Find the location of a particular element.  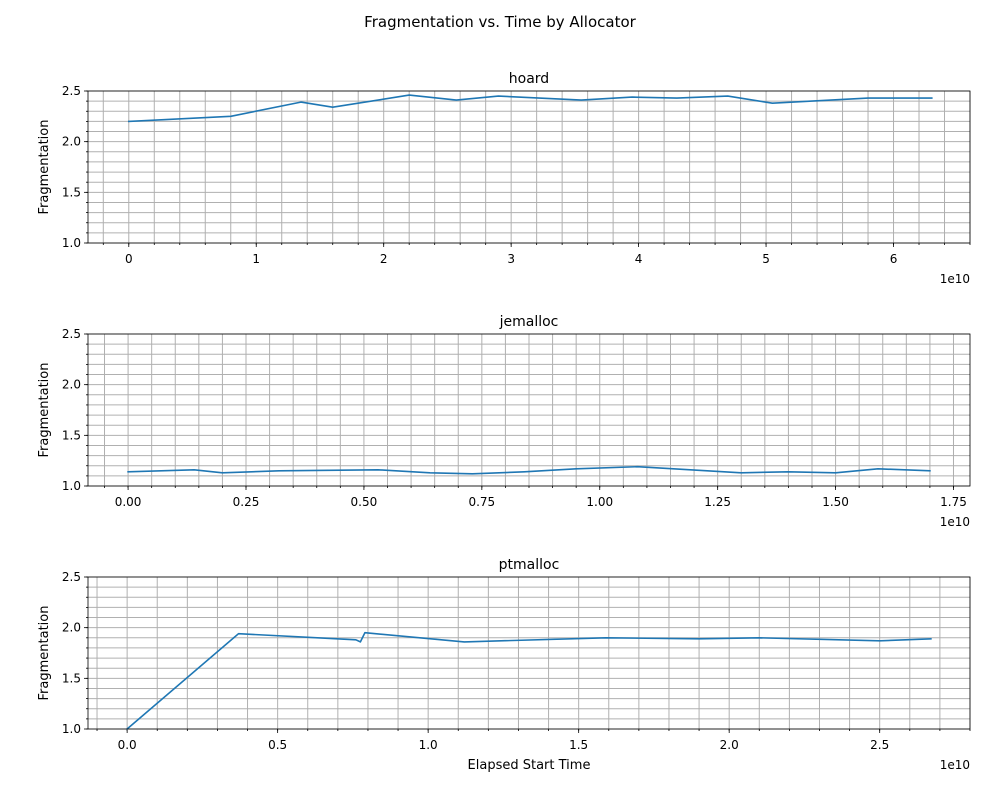

x-tick-label: 0.5 is located at coordinates (277, 745).